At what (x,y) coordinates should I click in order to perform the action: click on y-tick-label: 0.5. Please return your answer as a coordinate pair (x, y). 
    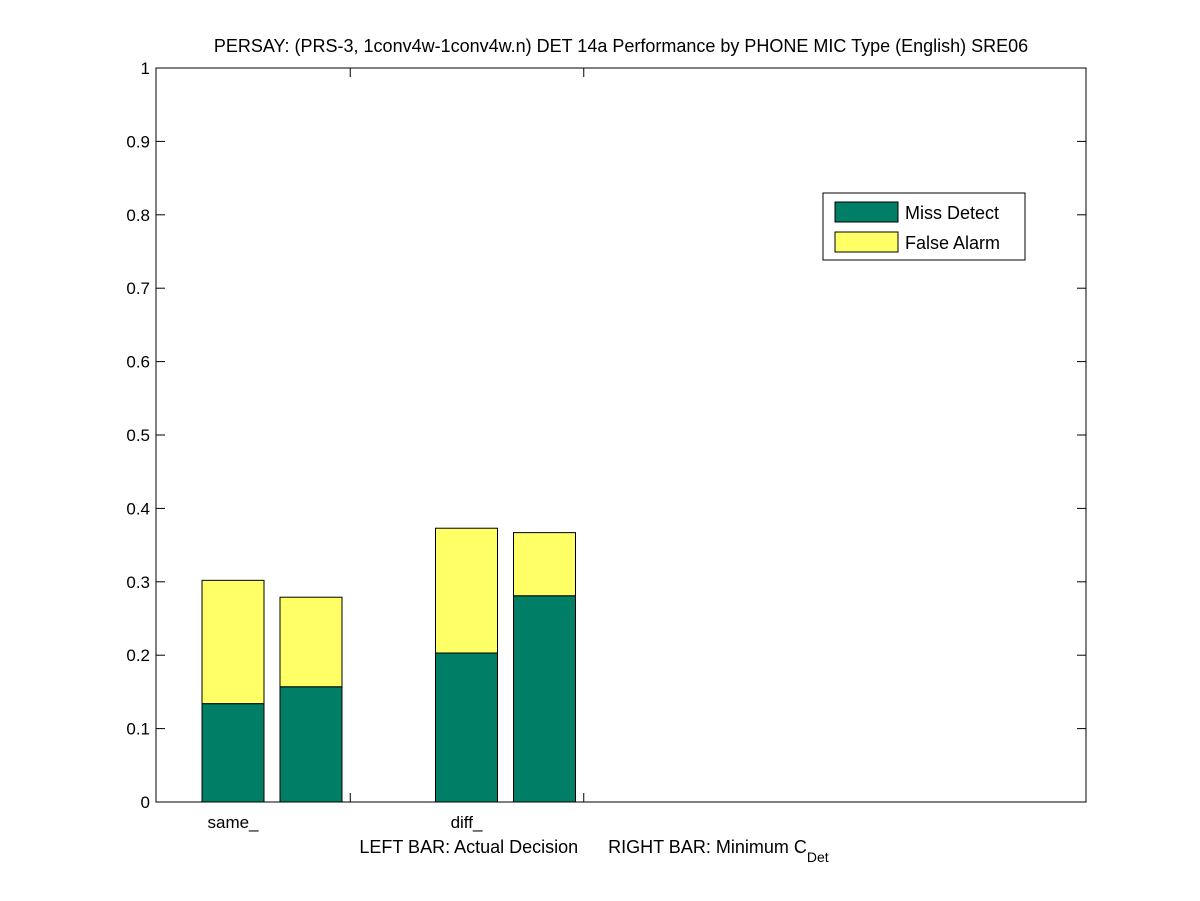
    Looking at the image, I should click on (138, 435).